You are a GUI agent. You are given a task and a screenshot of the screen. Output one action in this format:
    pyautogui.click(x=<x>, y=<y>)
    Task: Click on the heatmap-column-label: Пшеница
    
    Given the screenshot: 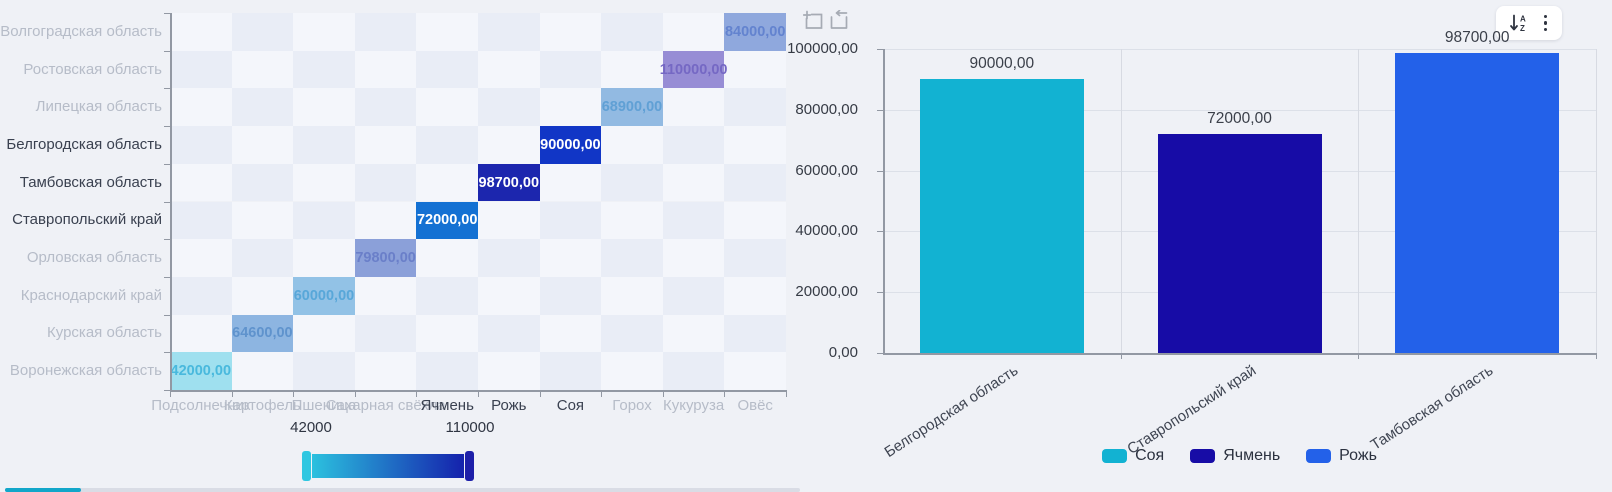 What is the action you would take?
    pyautogui.click(x=324, y=405)
    